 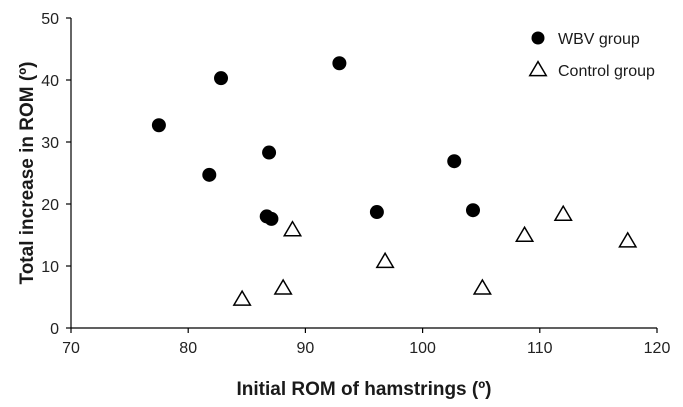 What do you see at coordinates (538, 38) in the screenshot?
I see `legend-wbv-marker` at bounding box center [538, 38].